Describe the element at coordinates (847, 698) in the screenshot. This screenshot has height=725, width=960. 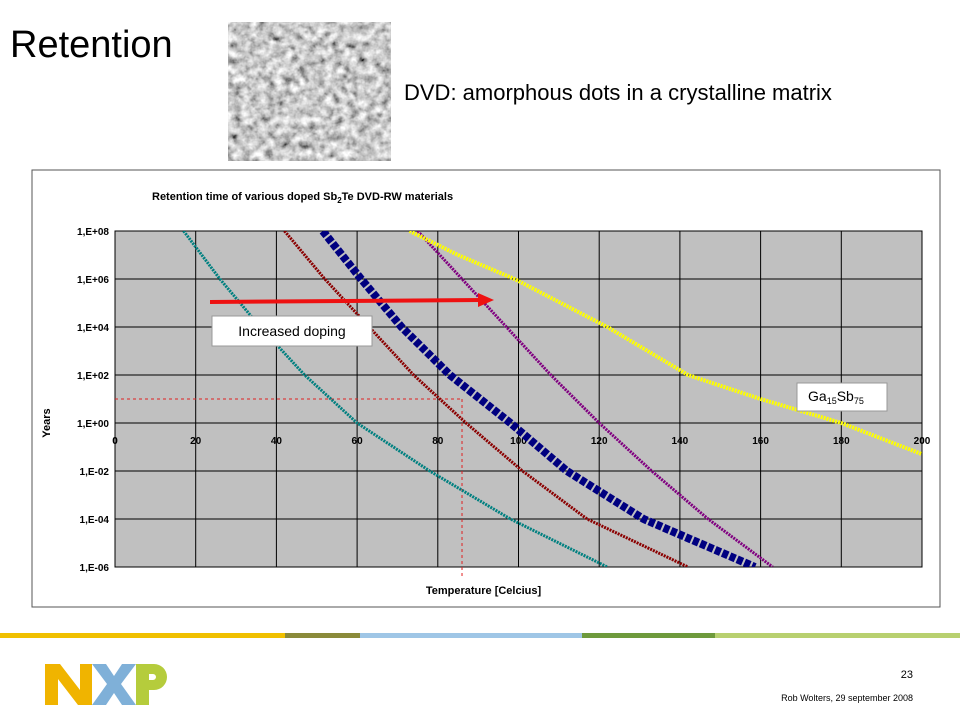
I see `footer-text: Rob Wolters, 29 september 2008` at that location.